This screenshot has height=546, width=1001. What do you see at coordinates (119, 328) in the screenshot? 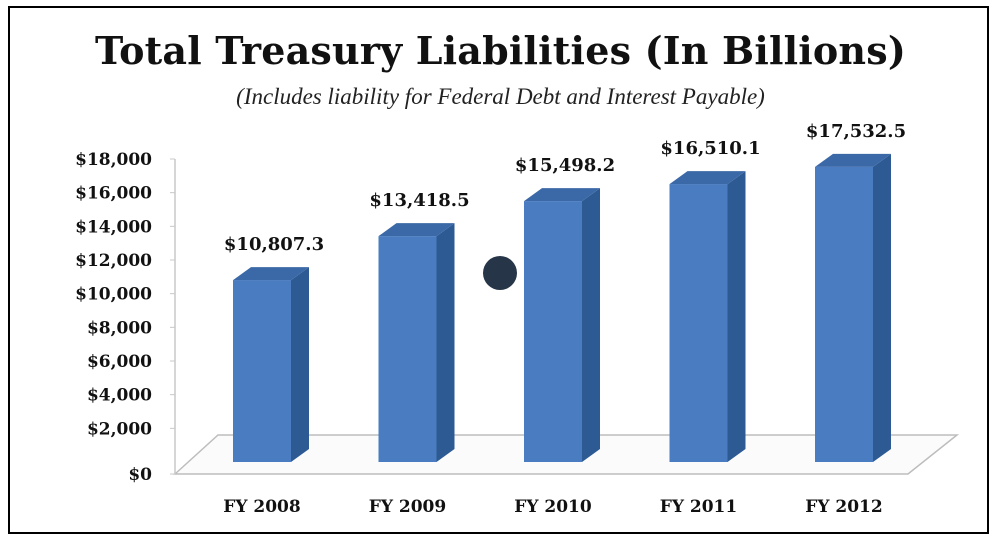
I see `y-tick-label: $8,000` at bounding box center [119, 328].